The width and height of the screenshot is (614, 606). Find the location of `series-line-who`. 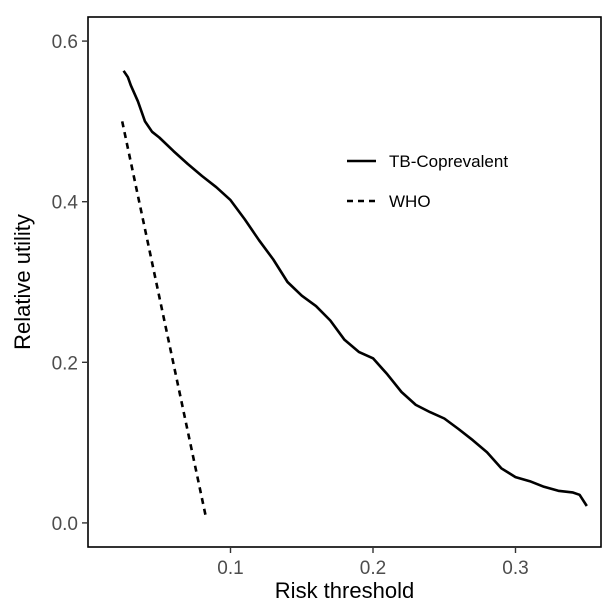

series-line-who is located at coordinates (164, 320).